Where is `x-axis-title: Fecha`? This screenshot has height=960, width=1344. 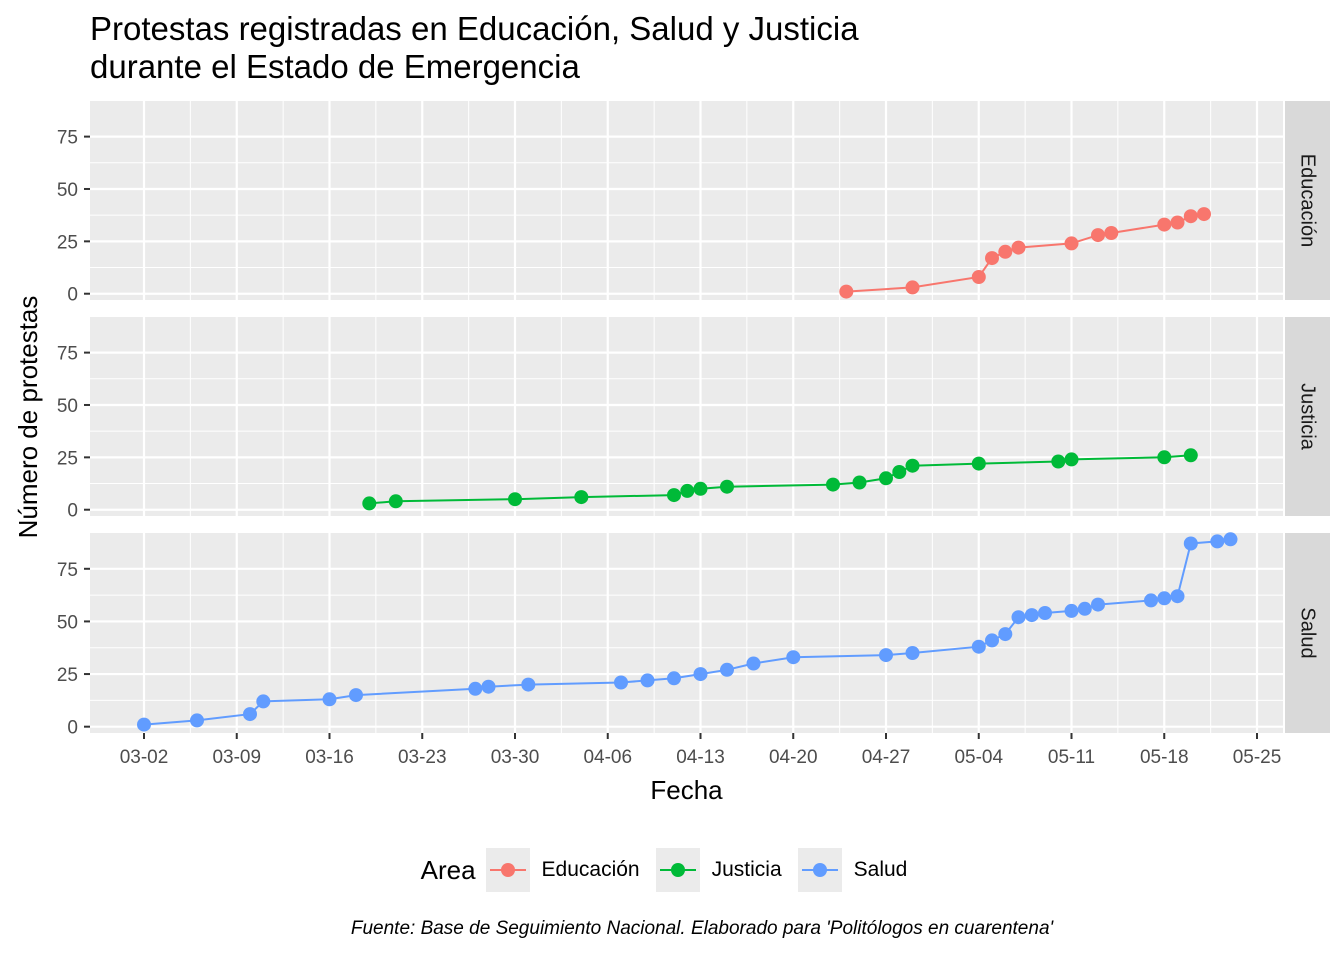 x-axis-title: Fecha is located at coordinates (686, 790).